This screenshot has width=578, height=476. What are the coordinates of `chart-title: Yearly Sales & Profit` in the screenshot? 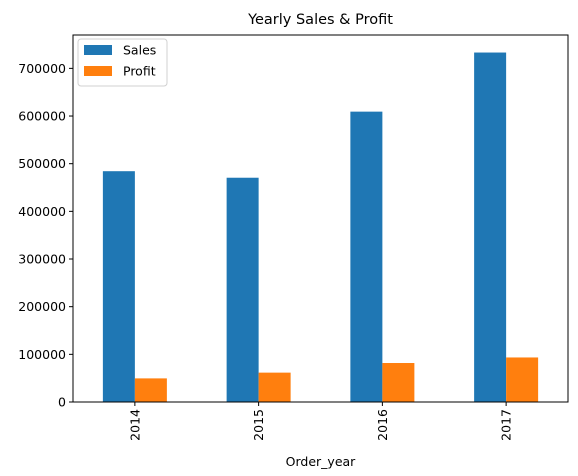 It's located at (320, 20).